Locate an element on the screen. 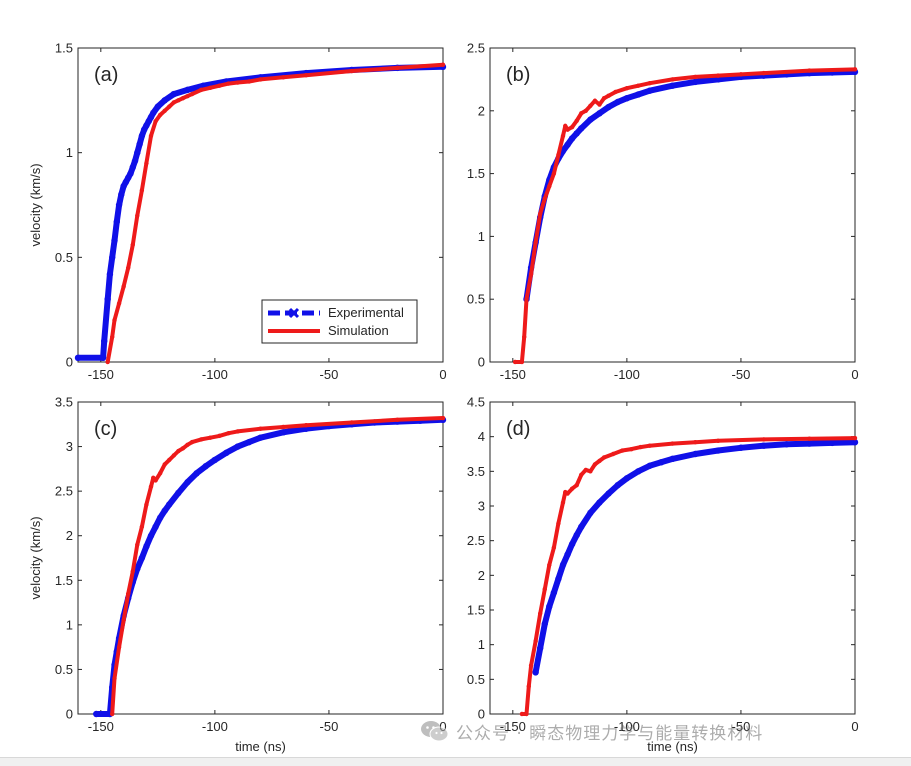 This screenshot has width=911, height=766. legend-box is located at coordinates (339, 321).